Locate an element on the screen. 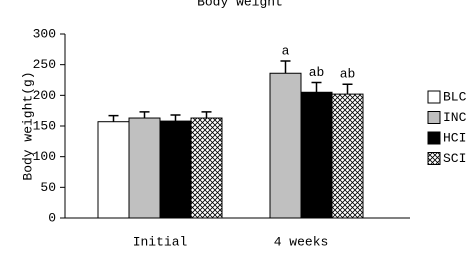  y-tick-label: 0 is located at coordinates (52, 217).